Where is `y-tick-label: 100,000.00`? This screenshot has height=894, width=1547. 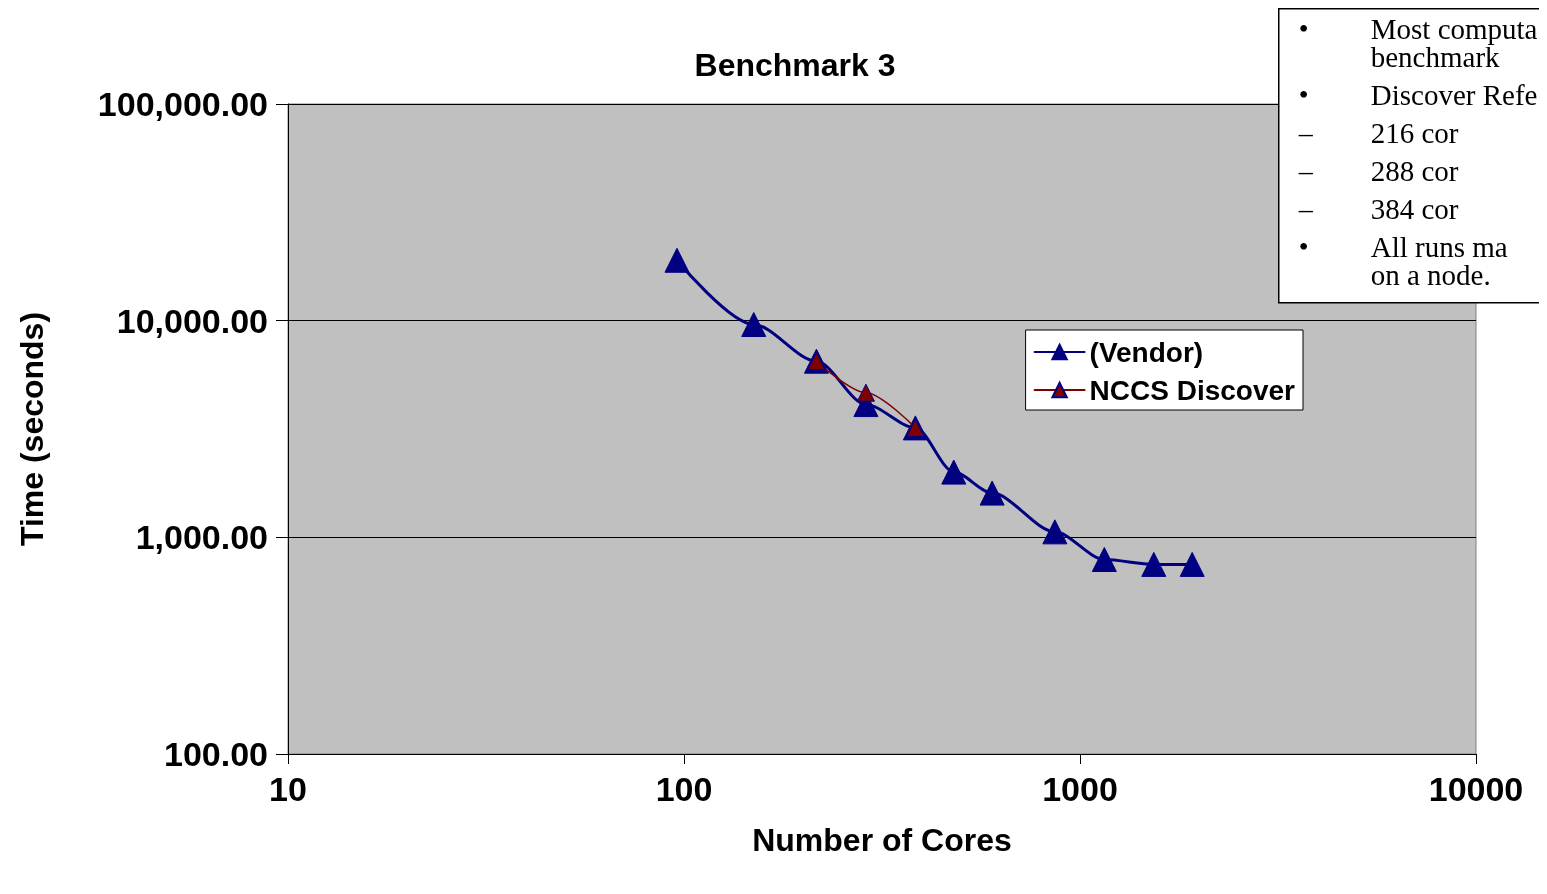
y-tick-label: 100,000.00 is located at coordinates (182, 104).